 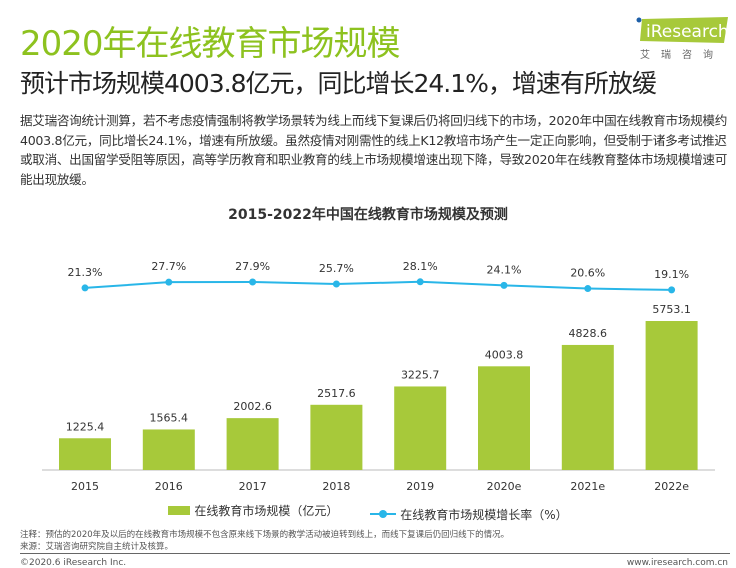 What do you see at coordinates (378, 285) in the screenshot?
I see `growth-line` at bounding box center [378, 285].